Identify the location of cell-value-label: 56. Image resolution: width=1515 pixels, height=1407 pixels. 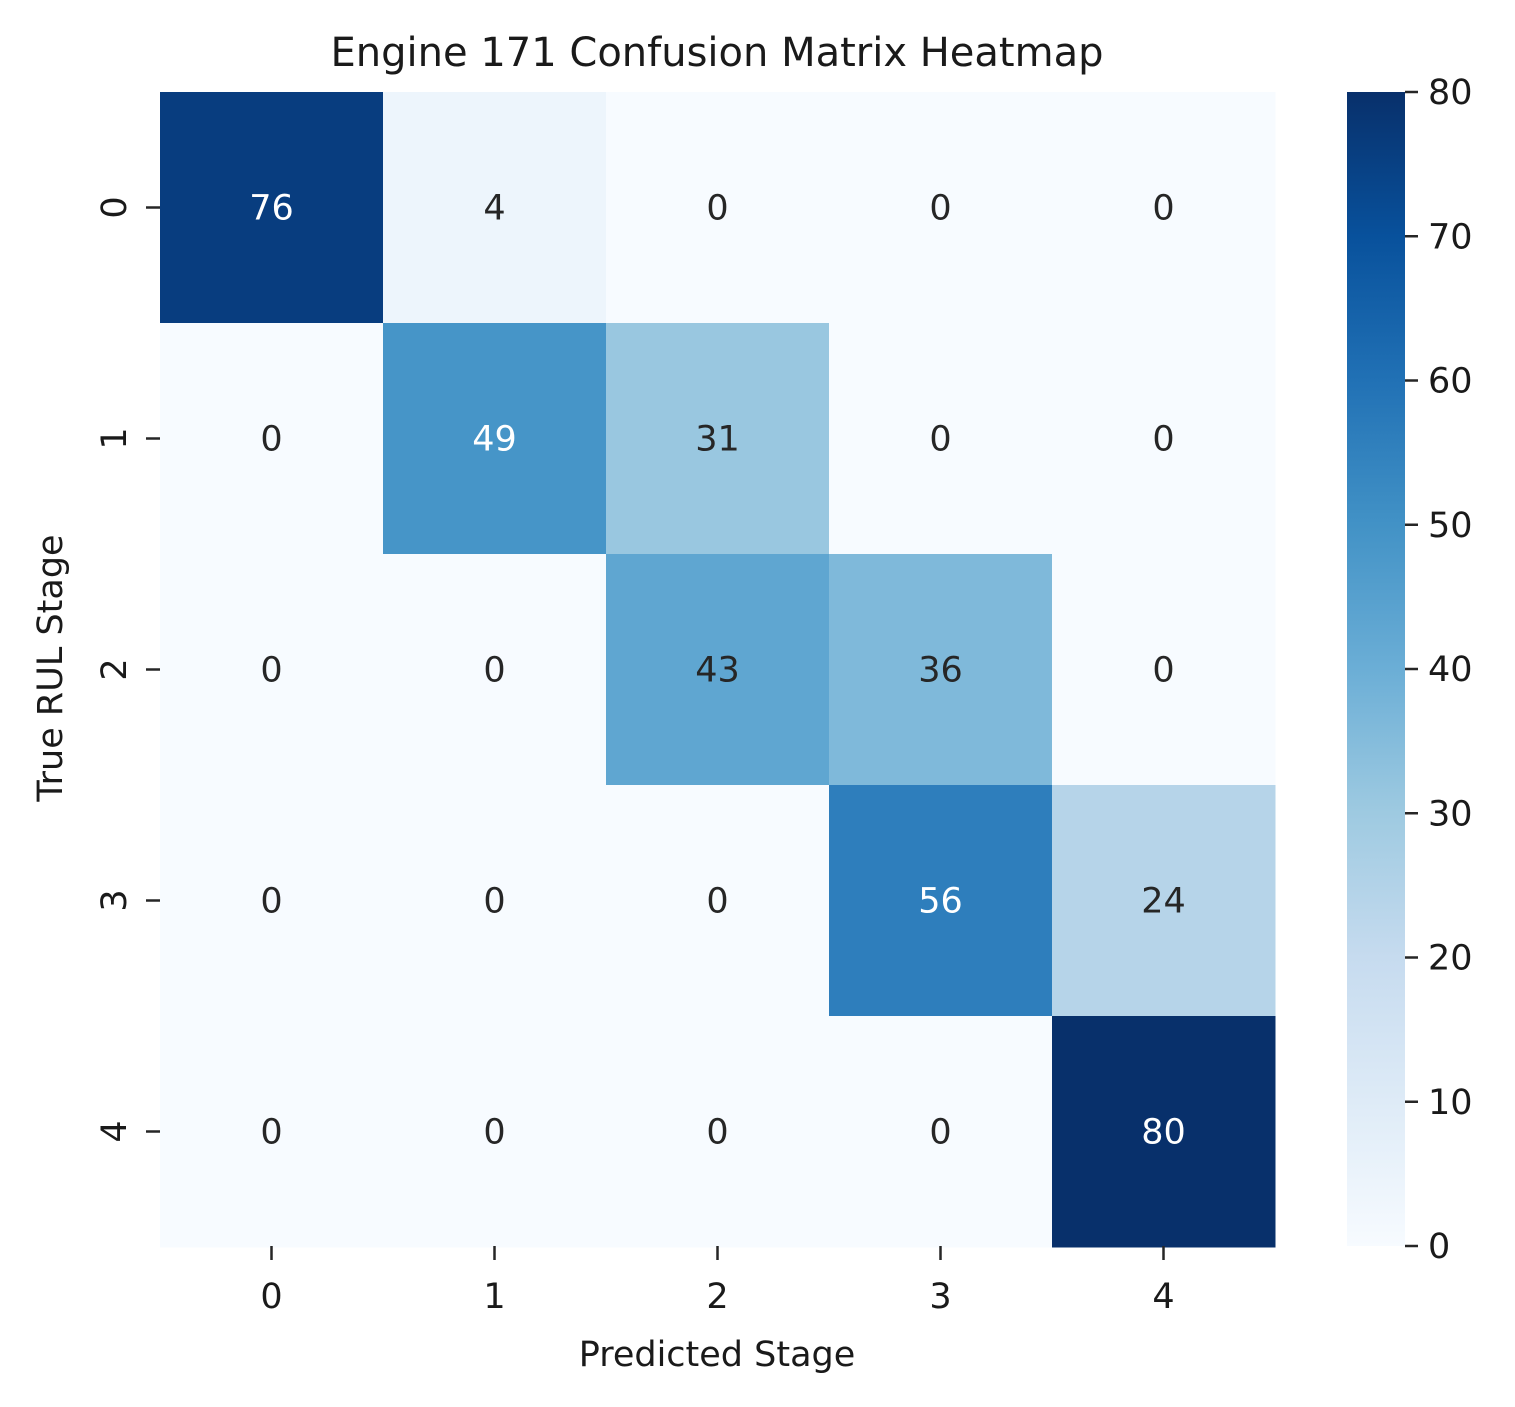
(940, 902).